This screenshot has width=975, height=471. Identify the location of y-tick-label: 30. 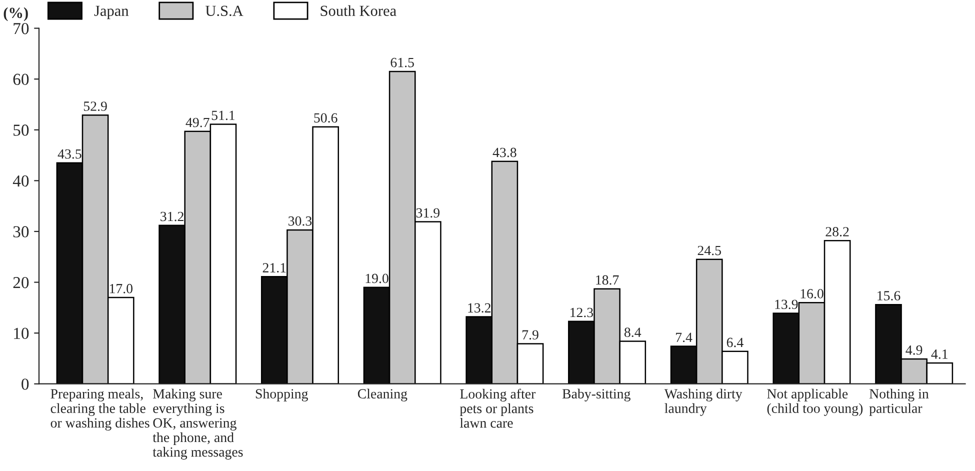
(21, 232).